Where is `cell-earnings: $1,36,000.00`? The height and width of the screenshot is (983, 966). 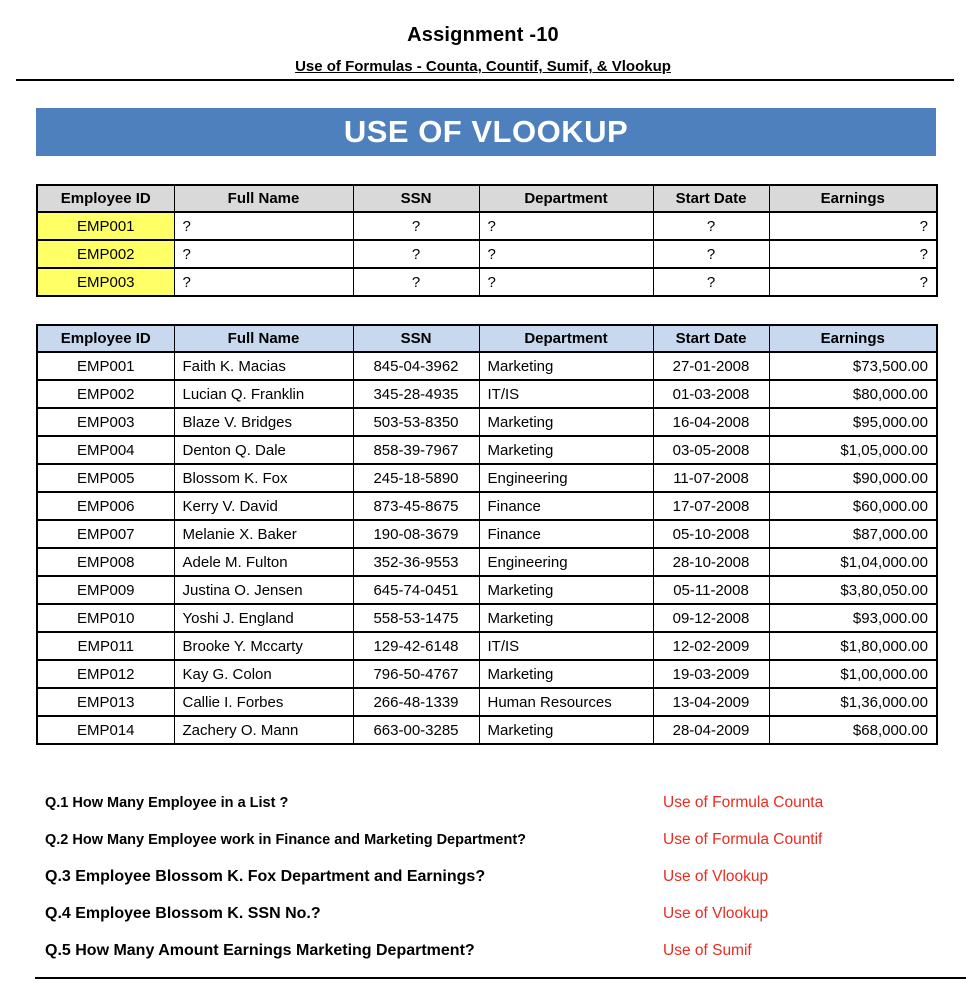
cell-earnings: $1,36,000.00 is located at coordinates (853, 702).